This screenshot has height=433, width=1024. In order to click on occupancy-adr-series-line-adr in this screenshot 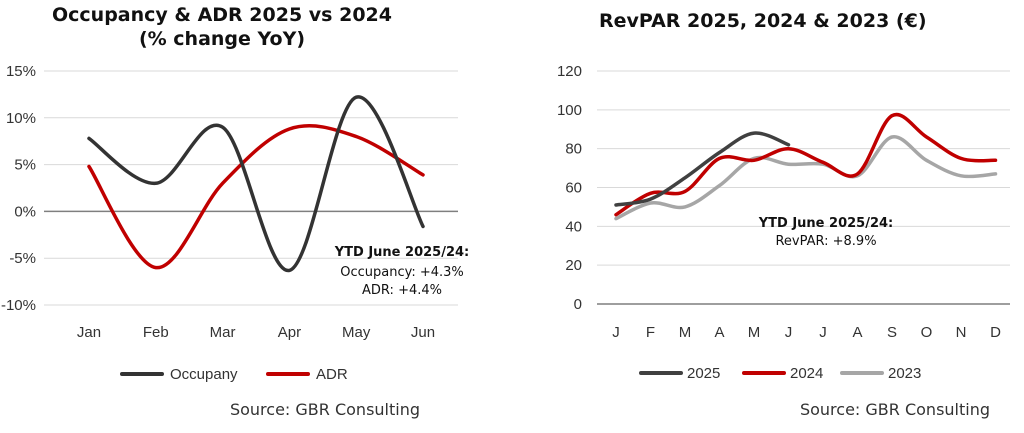, I will do `click(256, 197)`.